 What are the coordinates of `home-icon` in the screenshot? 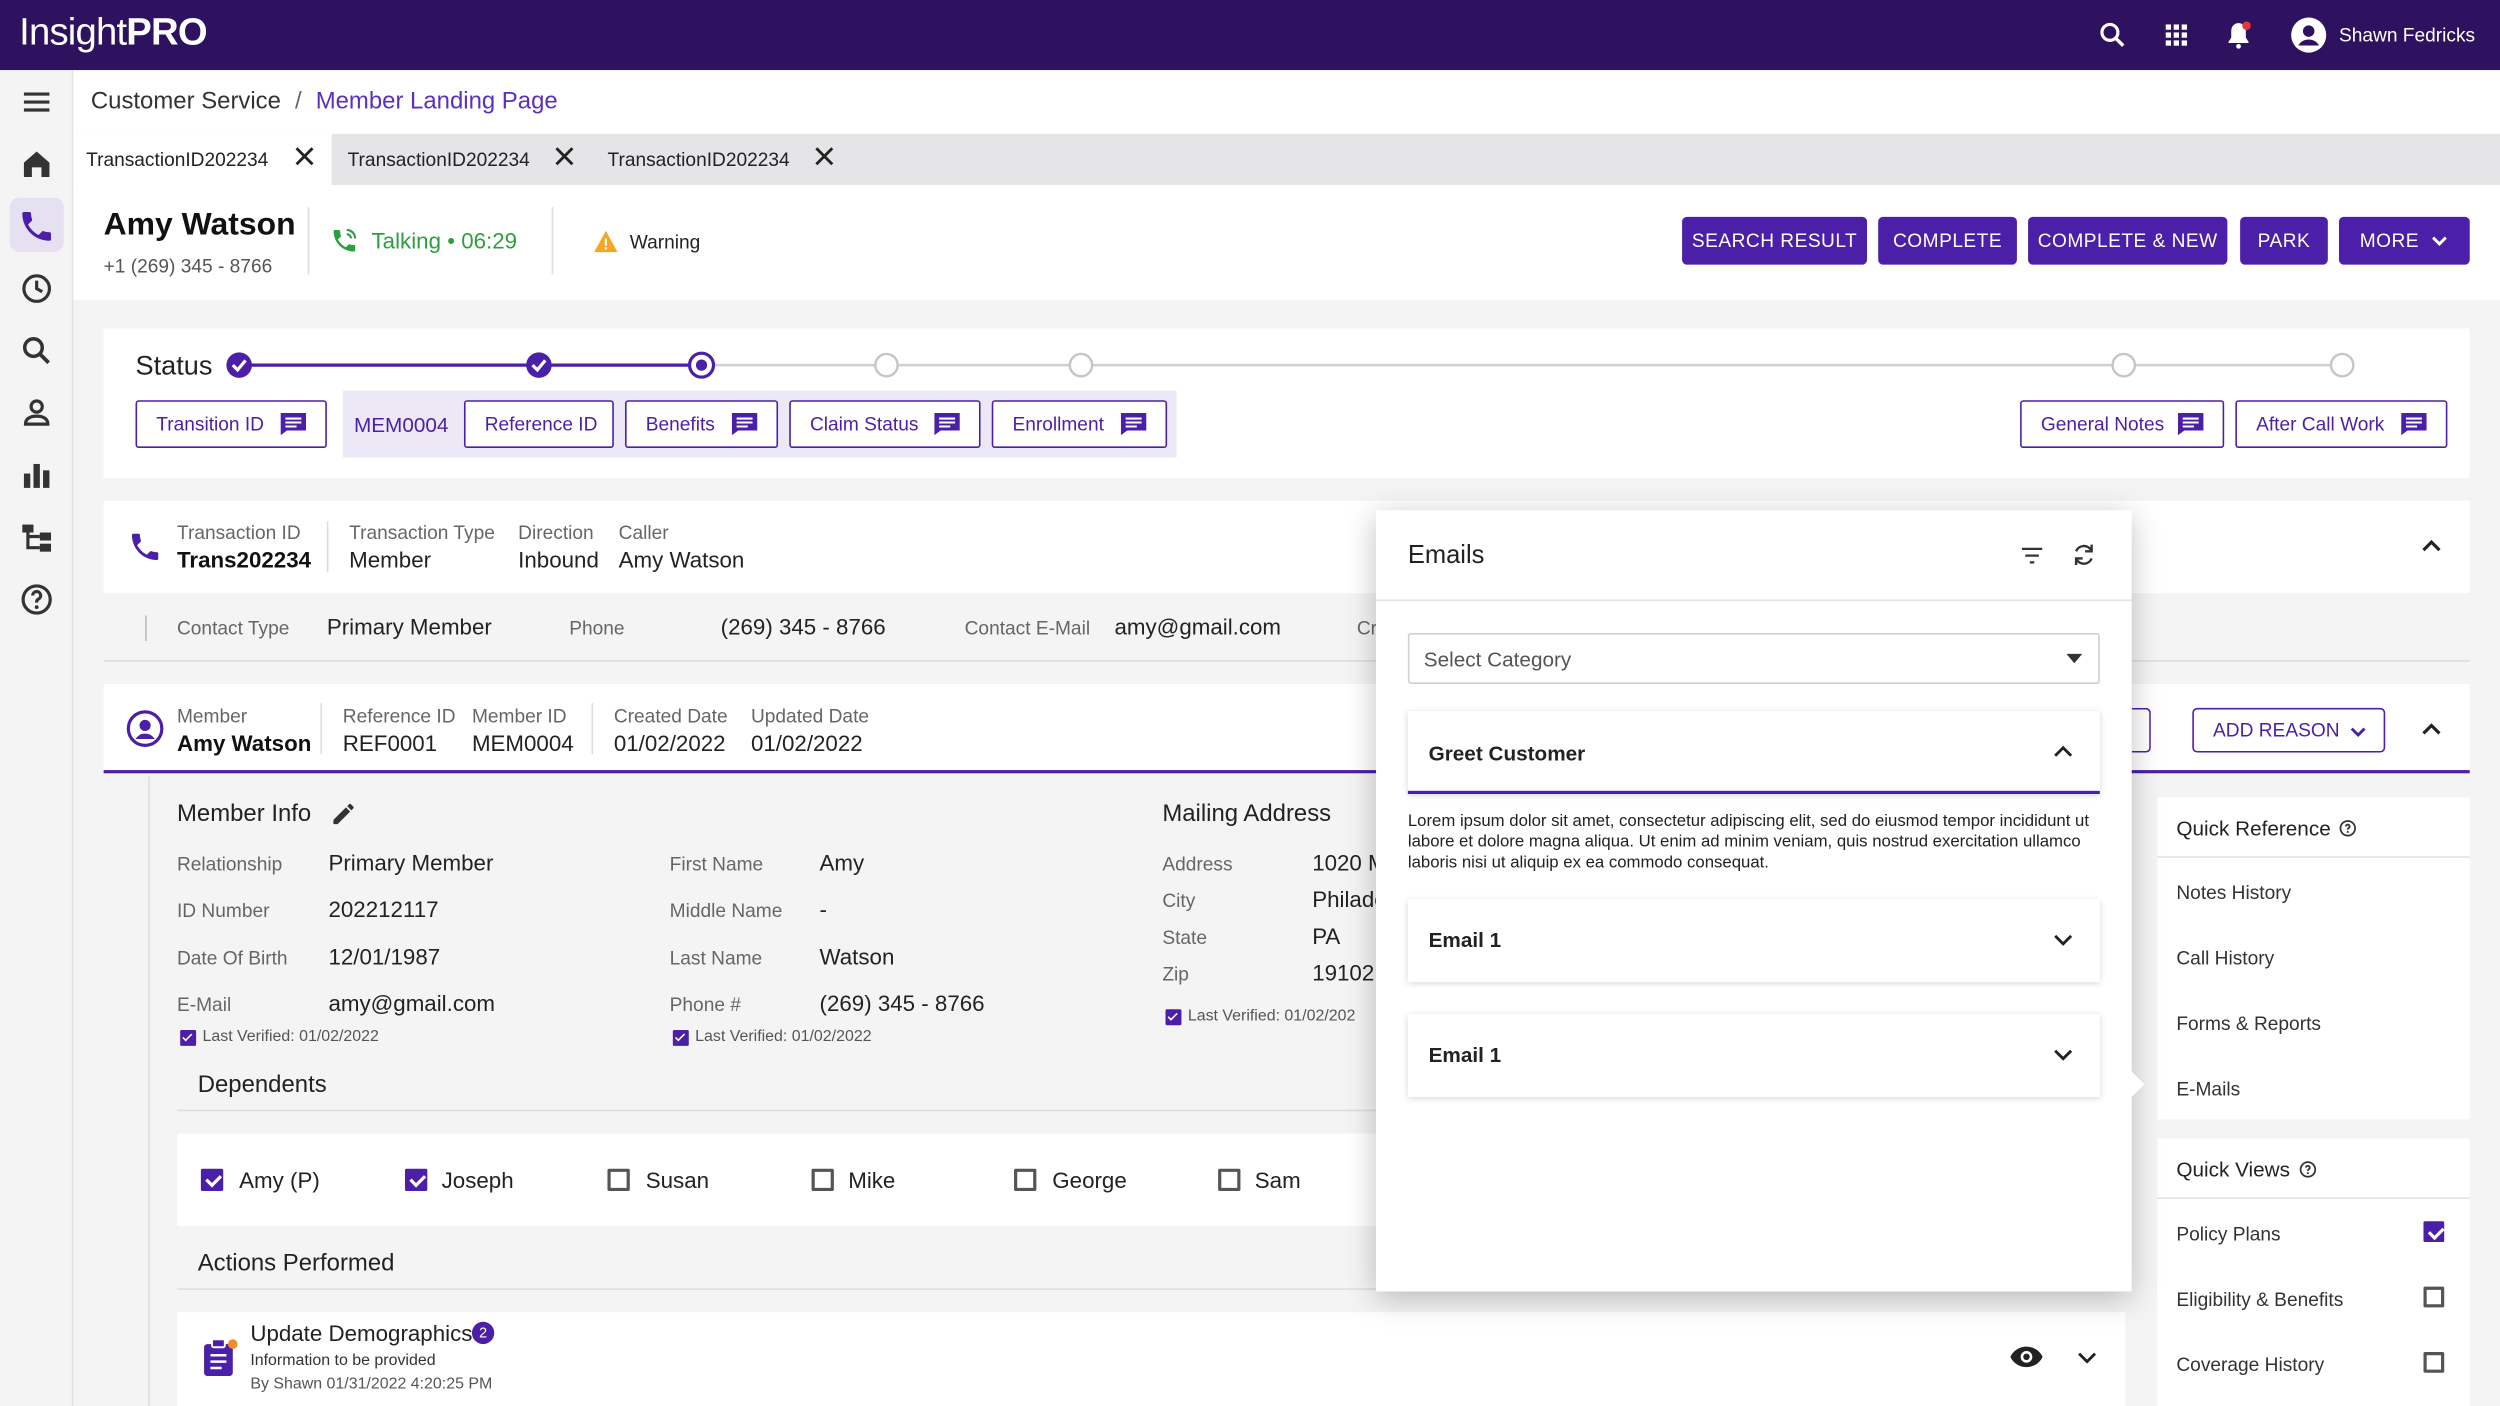 It's located at (37, 164).